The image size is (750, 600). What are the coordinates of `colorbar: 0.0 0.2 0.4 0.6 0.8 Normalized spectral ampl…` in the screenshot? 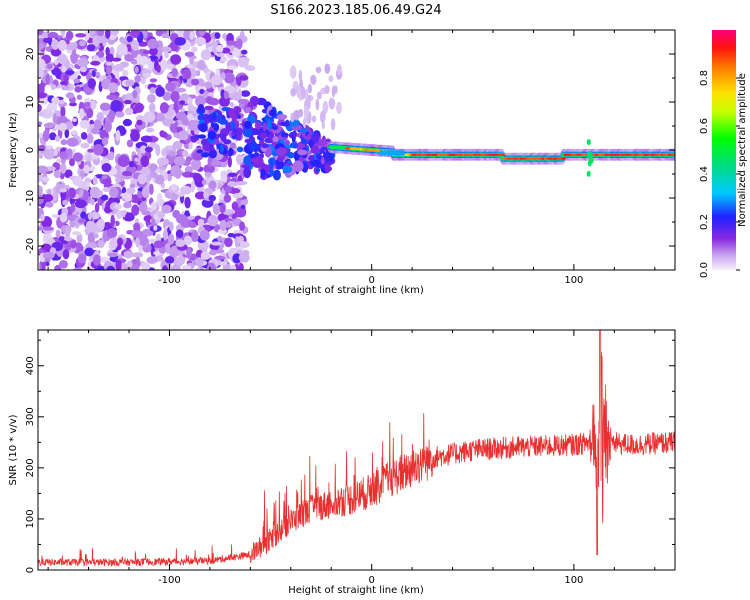 It's located at (723, 154).